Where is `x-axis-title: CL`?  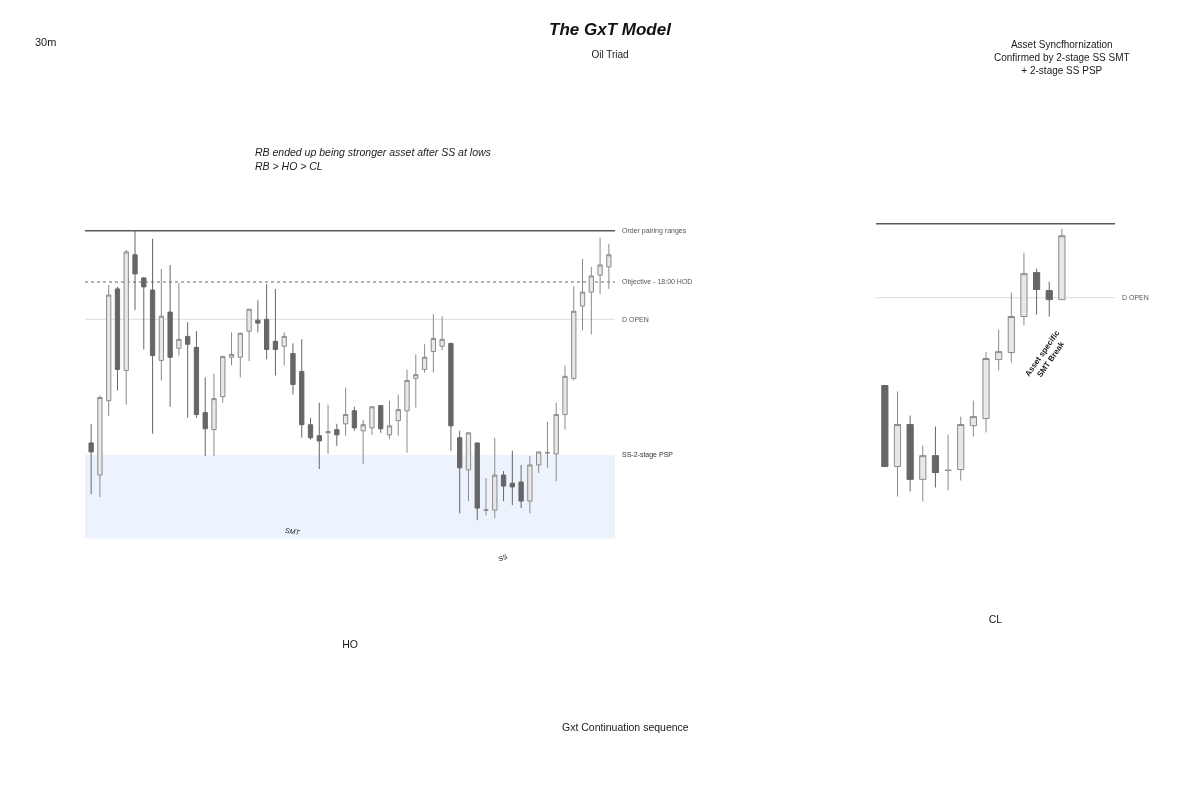 x-axis-title: CL is located at coordinates (995, 618).